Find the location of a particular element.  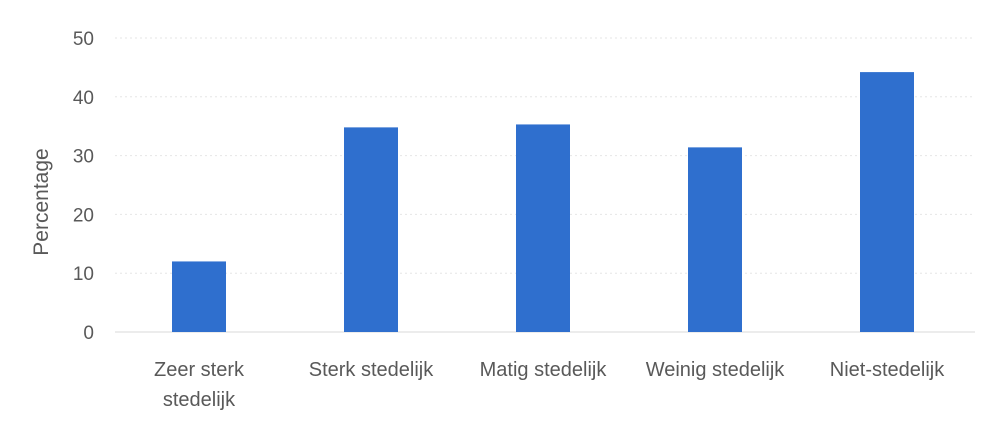

x-tick-label-line: Matig stedelijk is located at coordinates (544, 370).